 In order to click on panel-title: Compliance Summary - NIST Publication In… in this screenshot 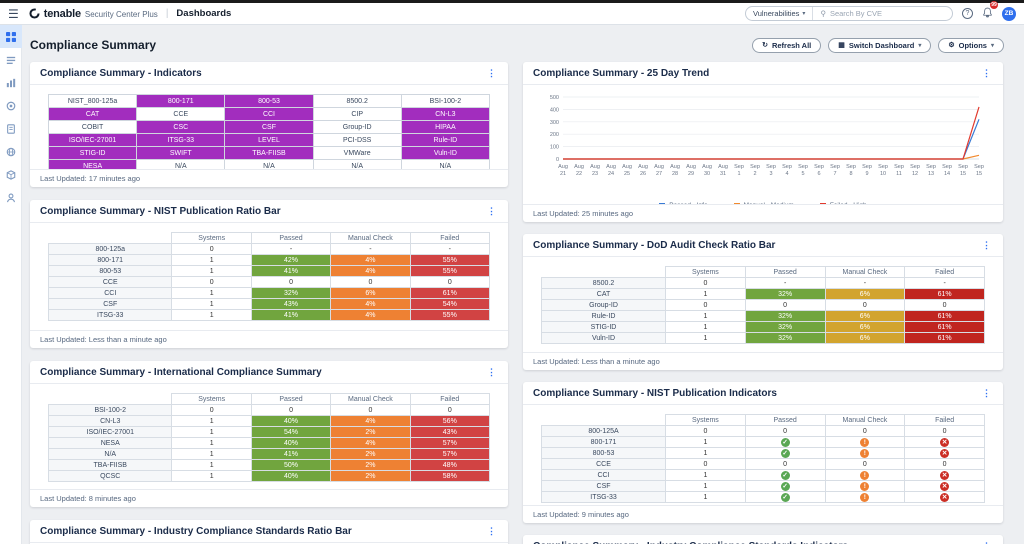, I will do `click(655, 393)`.